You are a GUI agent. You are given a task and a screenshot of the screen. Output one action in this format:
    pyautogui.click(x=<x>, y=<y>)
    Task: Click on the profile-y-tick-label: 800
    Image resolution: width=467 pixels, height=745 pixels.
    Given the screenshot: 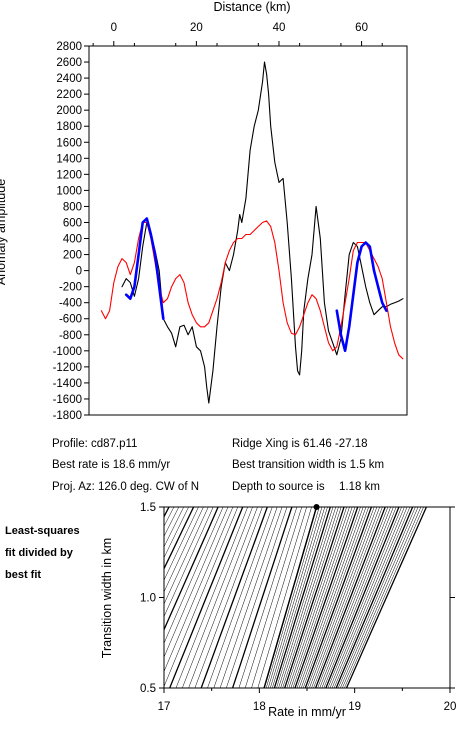 What is the action you would take?
    pyautogui.click(x=72, y=207)
    